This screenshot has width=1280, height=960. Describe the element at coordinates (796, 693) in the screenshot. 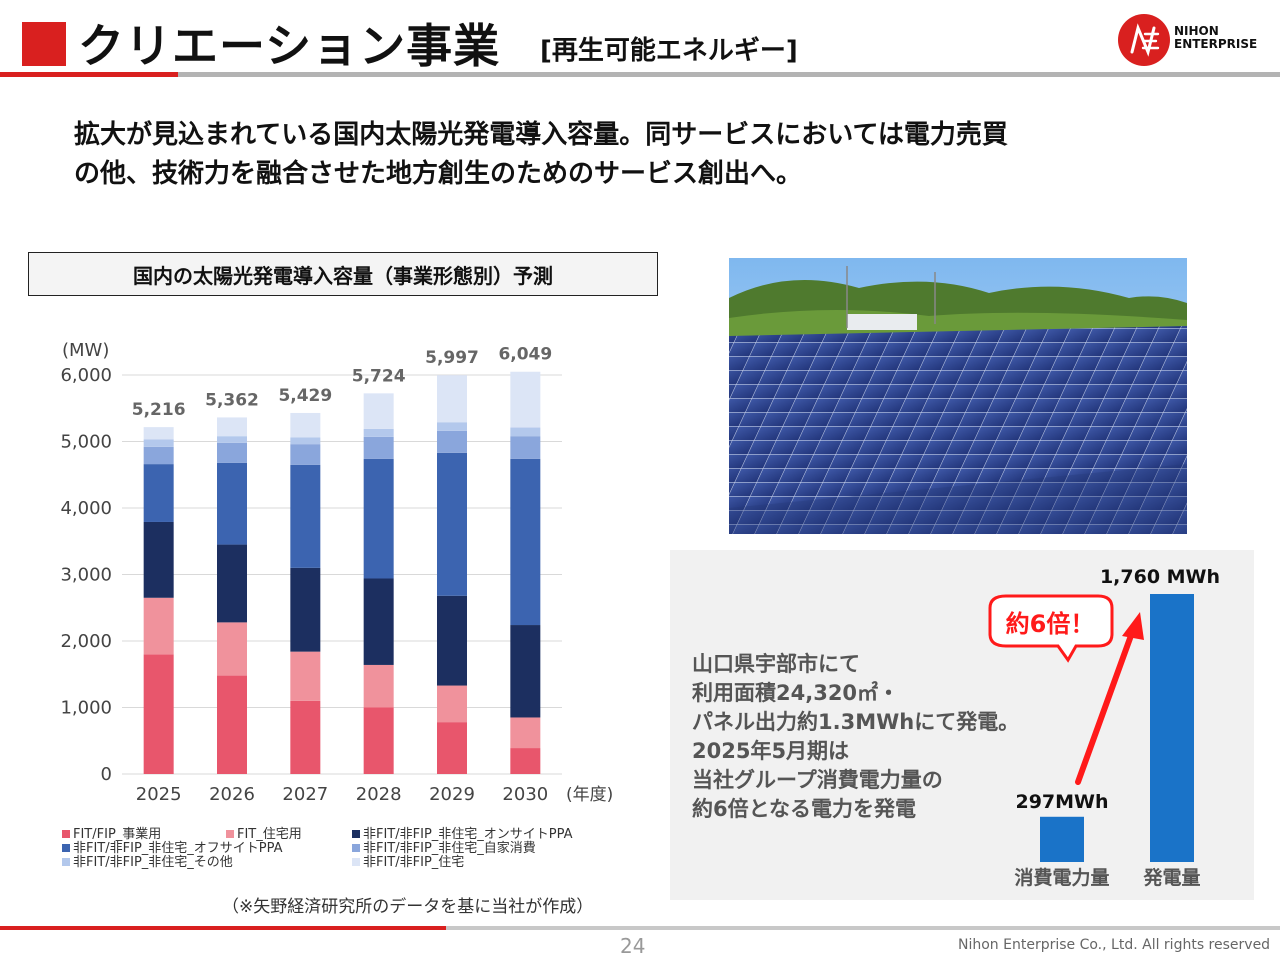

I see `panel-line: 利用面積24,320㎡・` at that location.